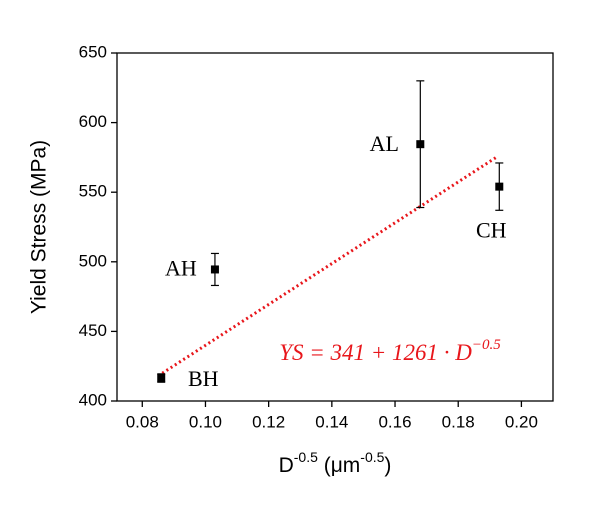 The width and height of the screenshot is (598, 514). I want to click on x-label-text: (μm, so click(339, 465).